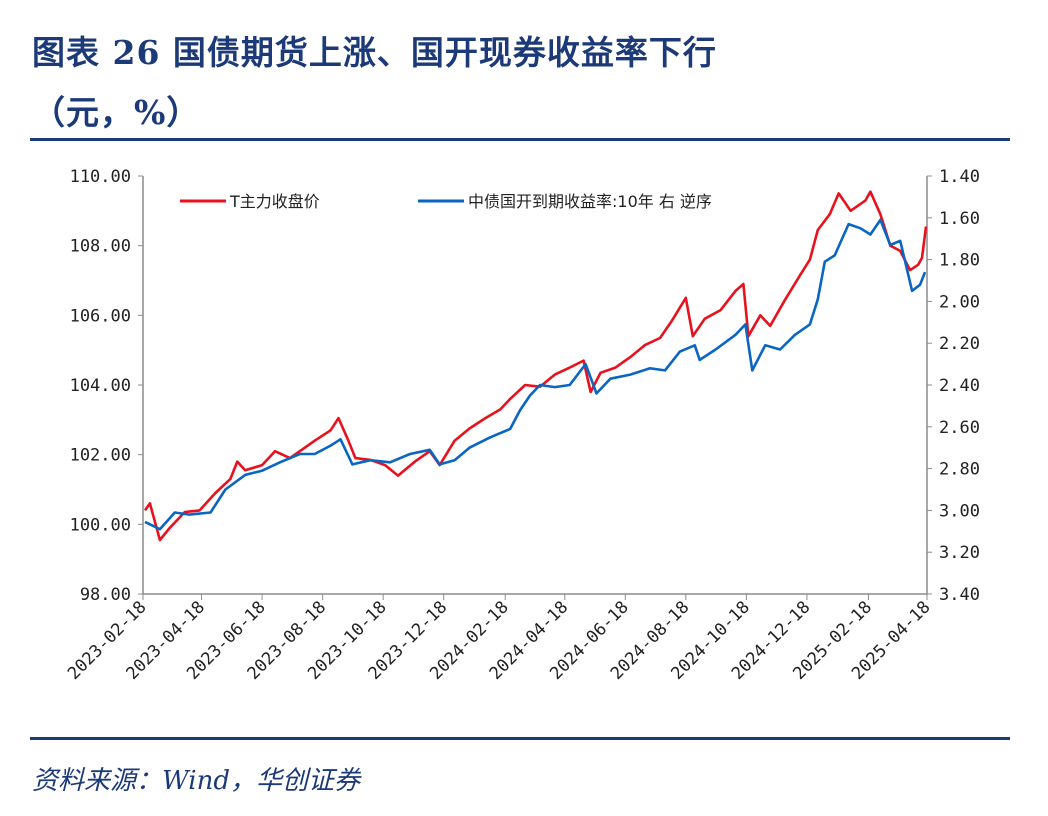 The image size is (1048, 816). What do you see at coordinates (959, 219) in the screenshot?
I see `right-tick-label: 1.60` at bounding box center [959, 219].